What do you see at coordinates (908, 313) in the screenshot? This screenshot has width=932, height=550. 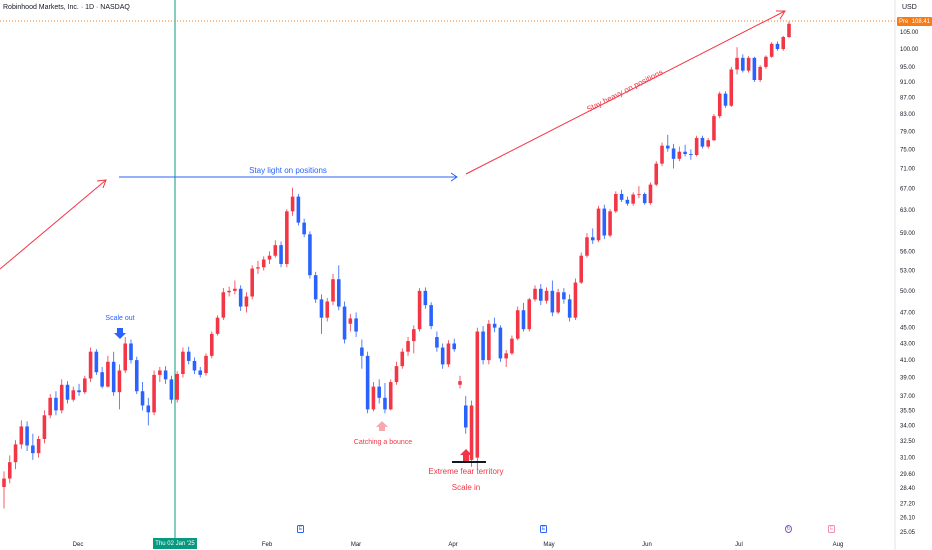 I see `price-tick-label: 47.00` at bounding box center [908, 313].